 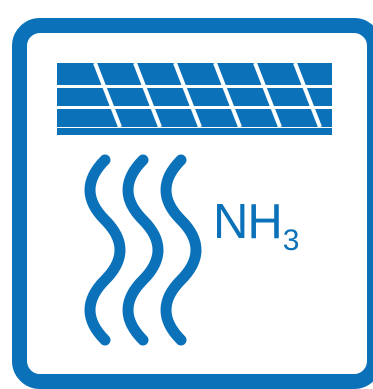 What do you see at coordinates (248, 222) in the screenshot?
I see `formula-main: NH` at bounding box center [248, 222].